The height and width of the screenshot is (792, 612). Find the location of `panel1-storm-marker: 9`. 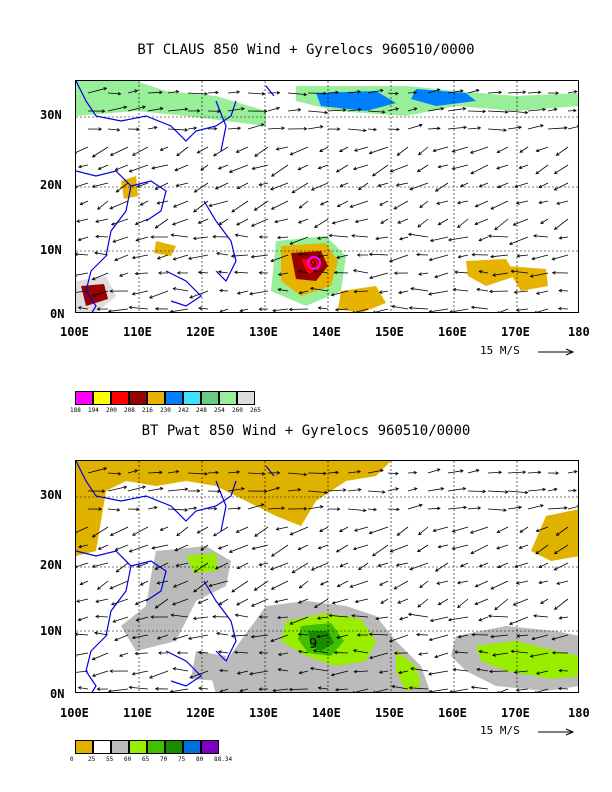

panel1-storm-marker: 9 is located at coordinates (314, 263).